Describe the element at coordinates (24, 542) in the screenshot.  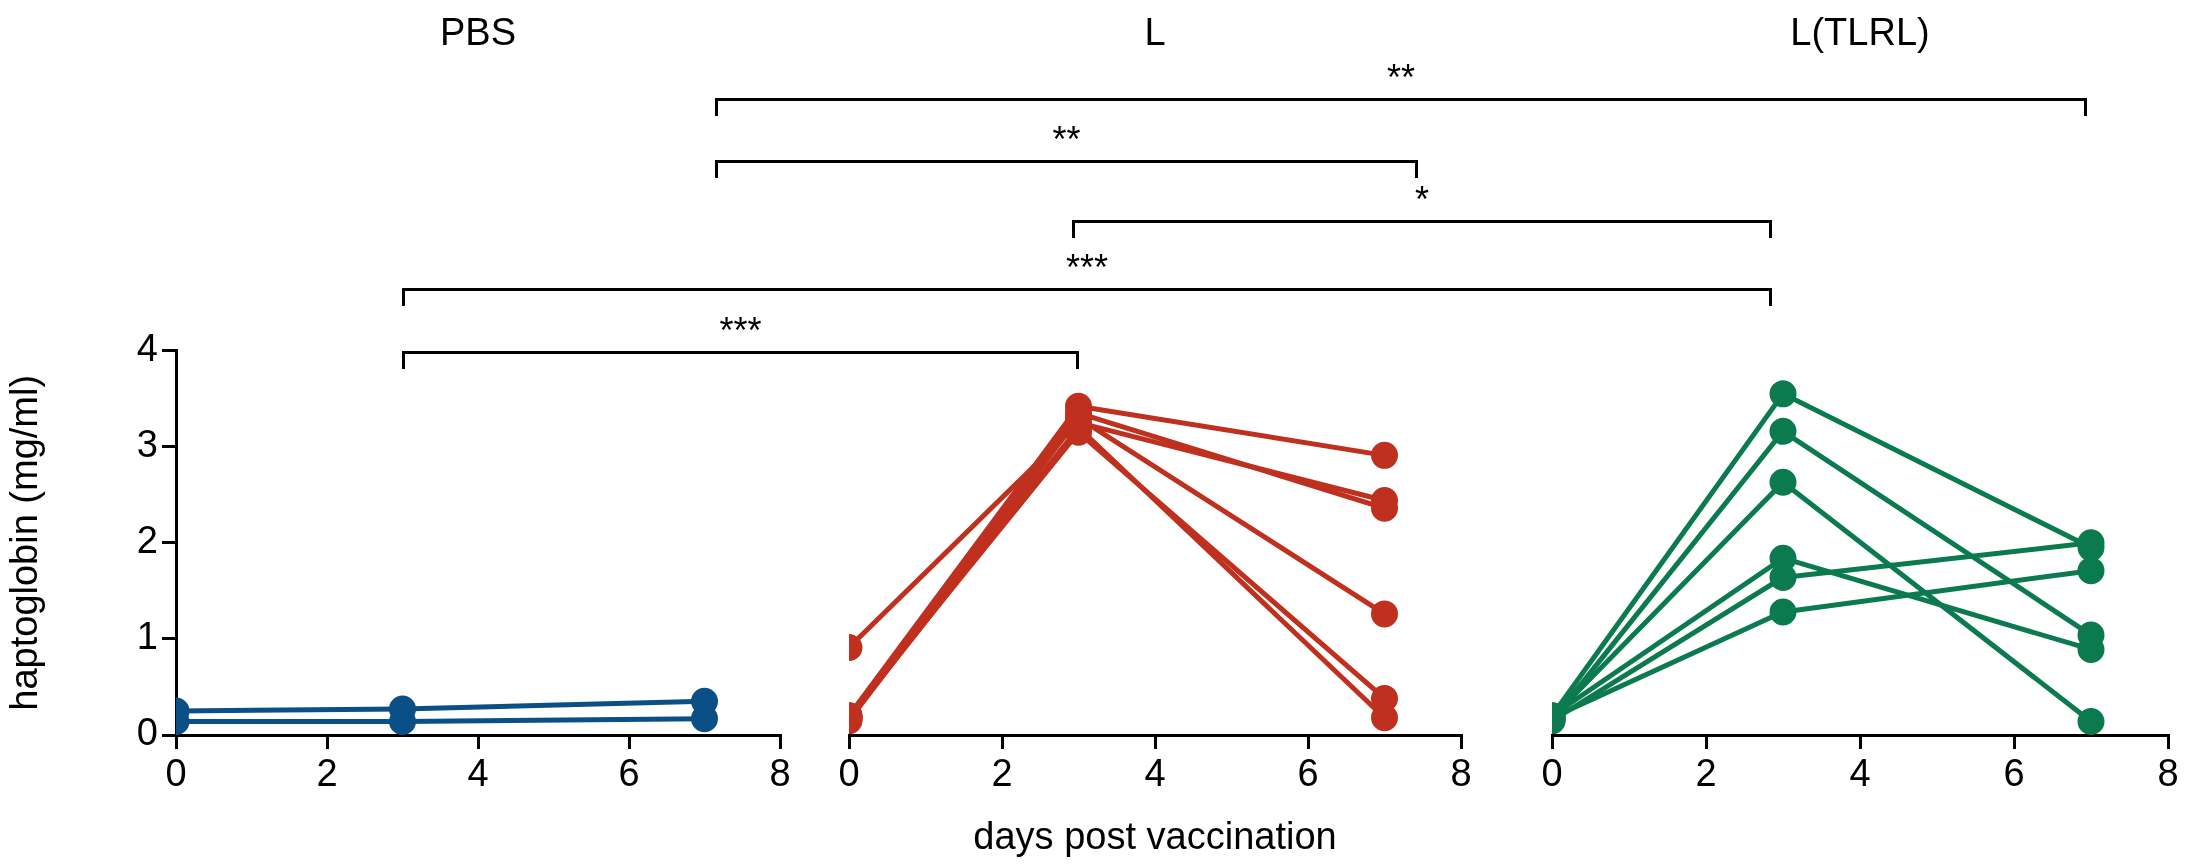
I see `y-axis-title: haptoglobin (mg/ml)` at that location.